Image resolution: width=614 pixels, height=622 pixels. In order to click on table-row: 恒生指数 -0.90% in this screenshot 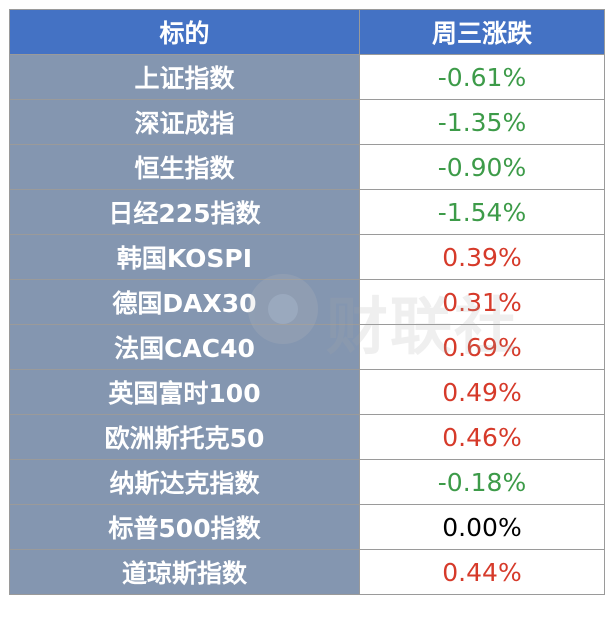, I will do `click(307, 167)`.